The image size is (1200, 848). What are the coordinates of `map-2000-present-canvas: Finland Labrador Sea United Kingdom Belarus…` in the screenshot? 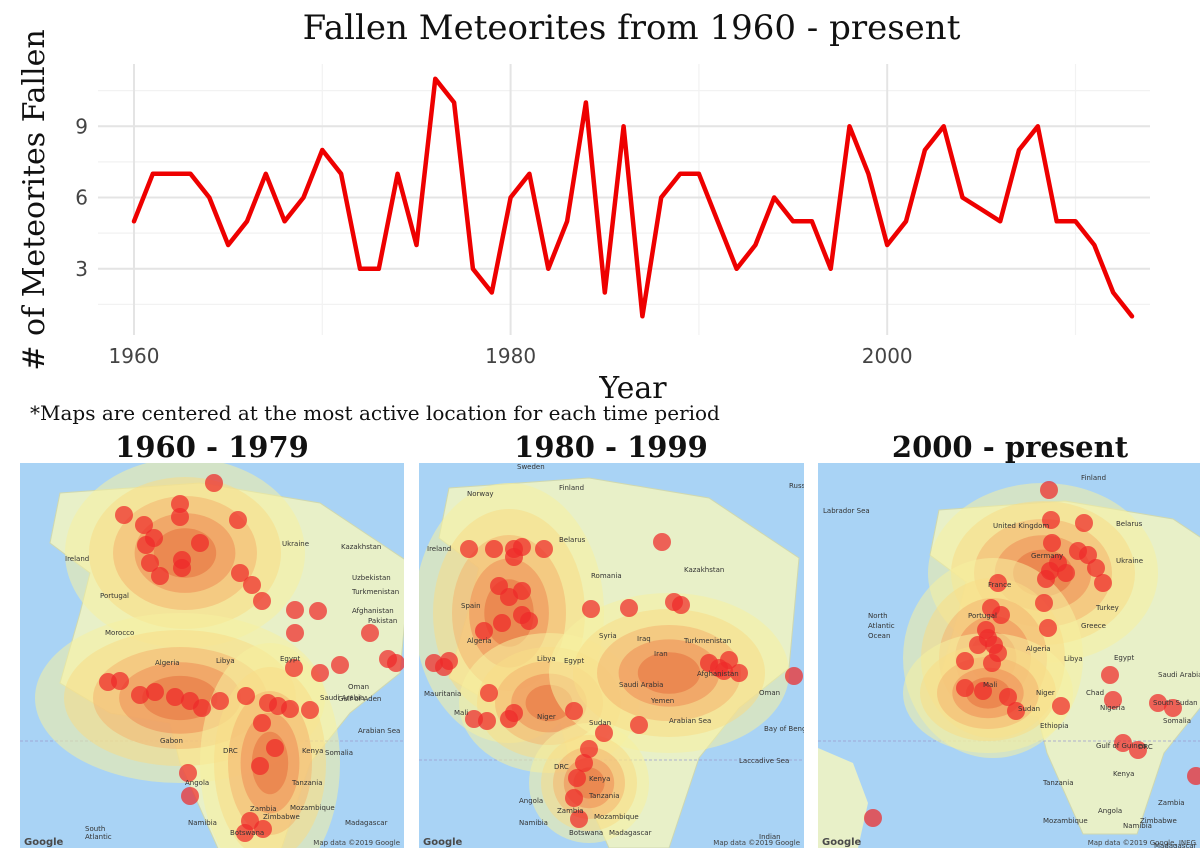 It's located at (1009, 655).